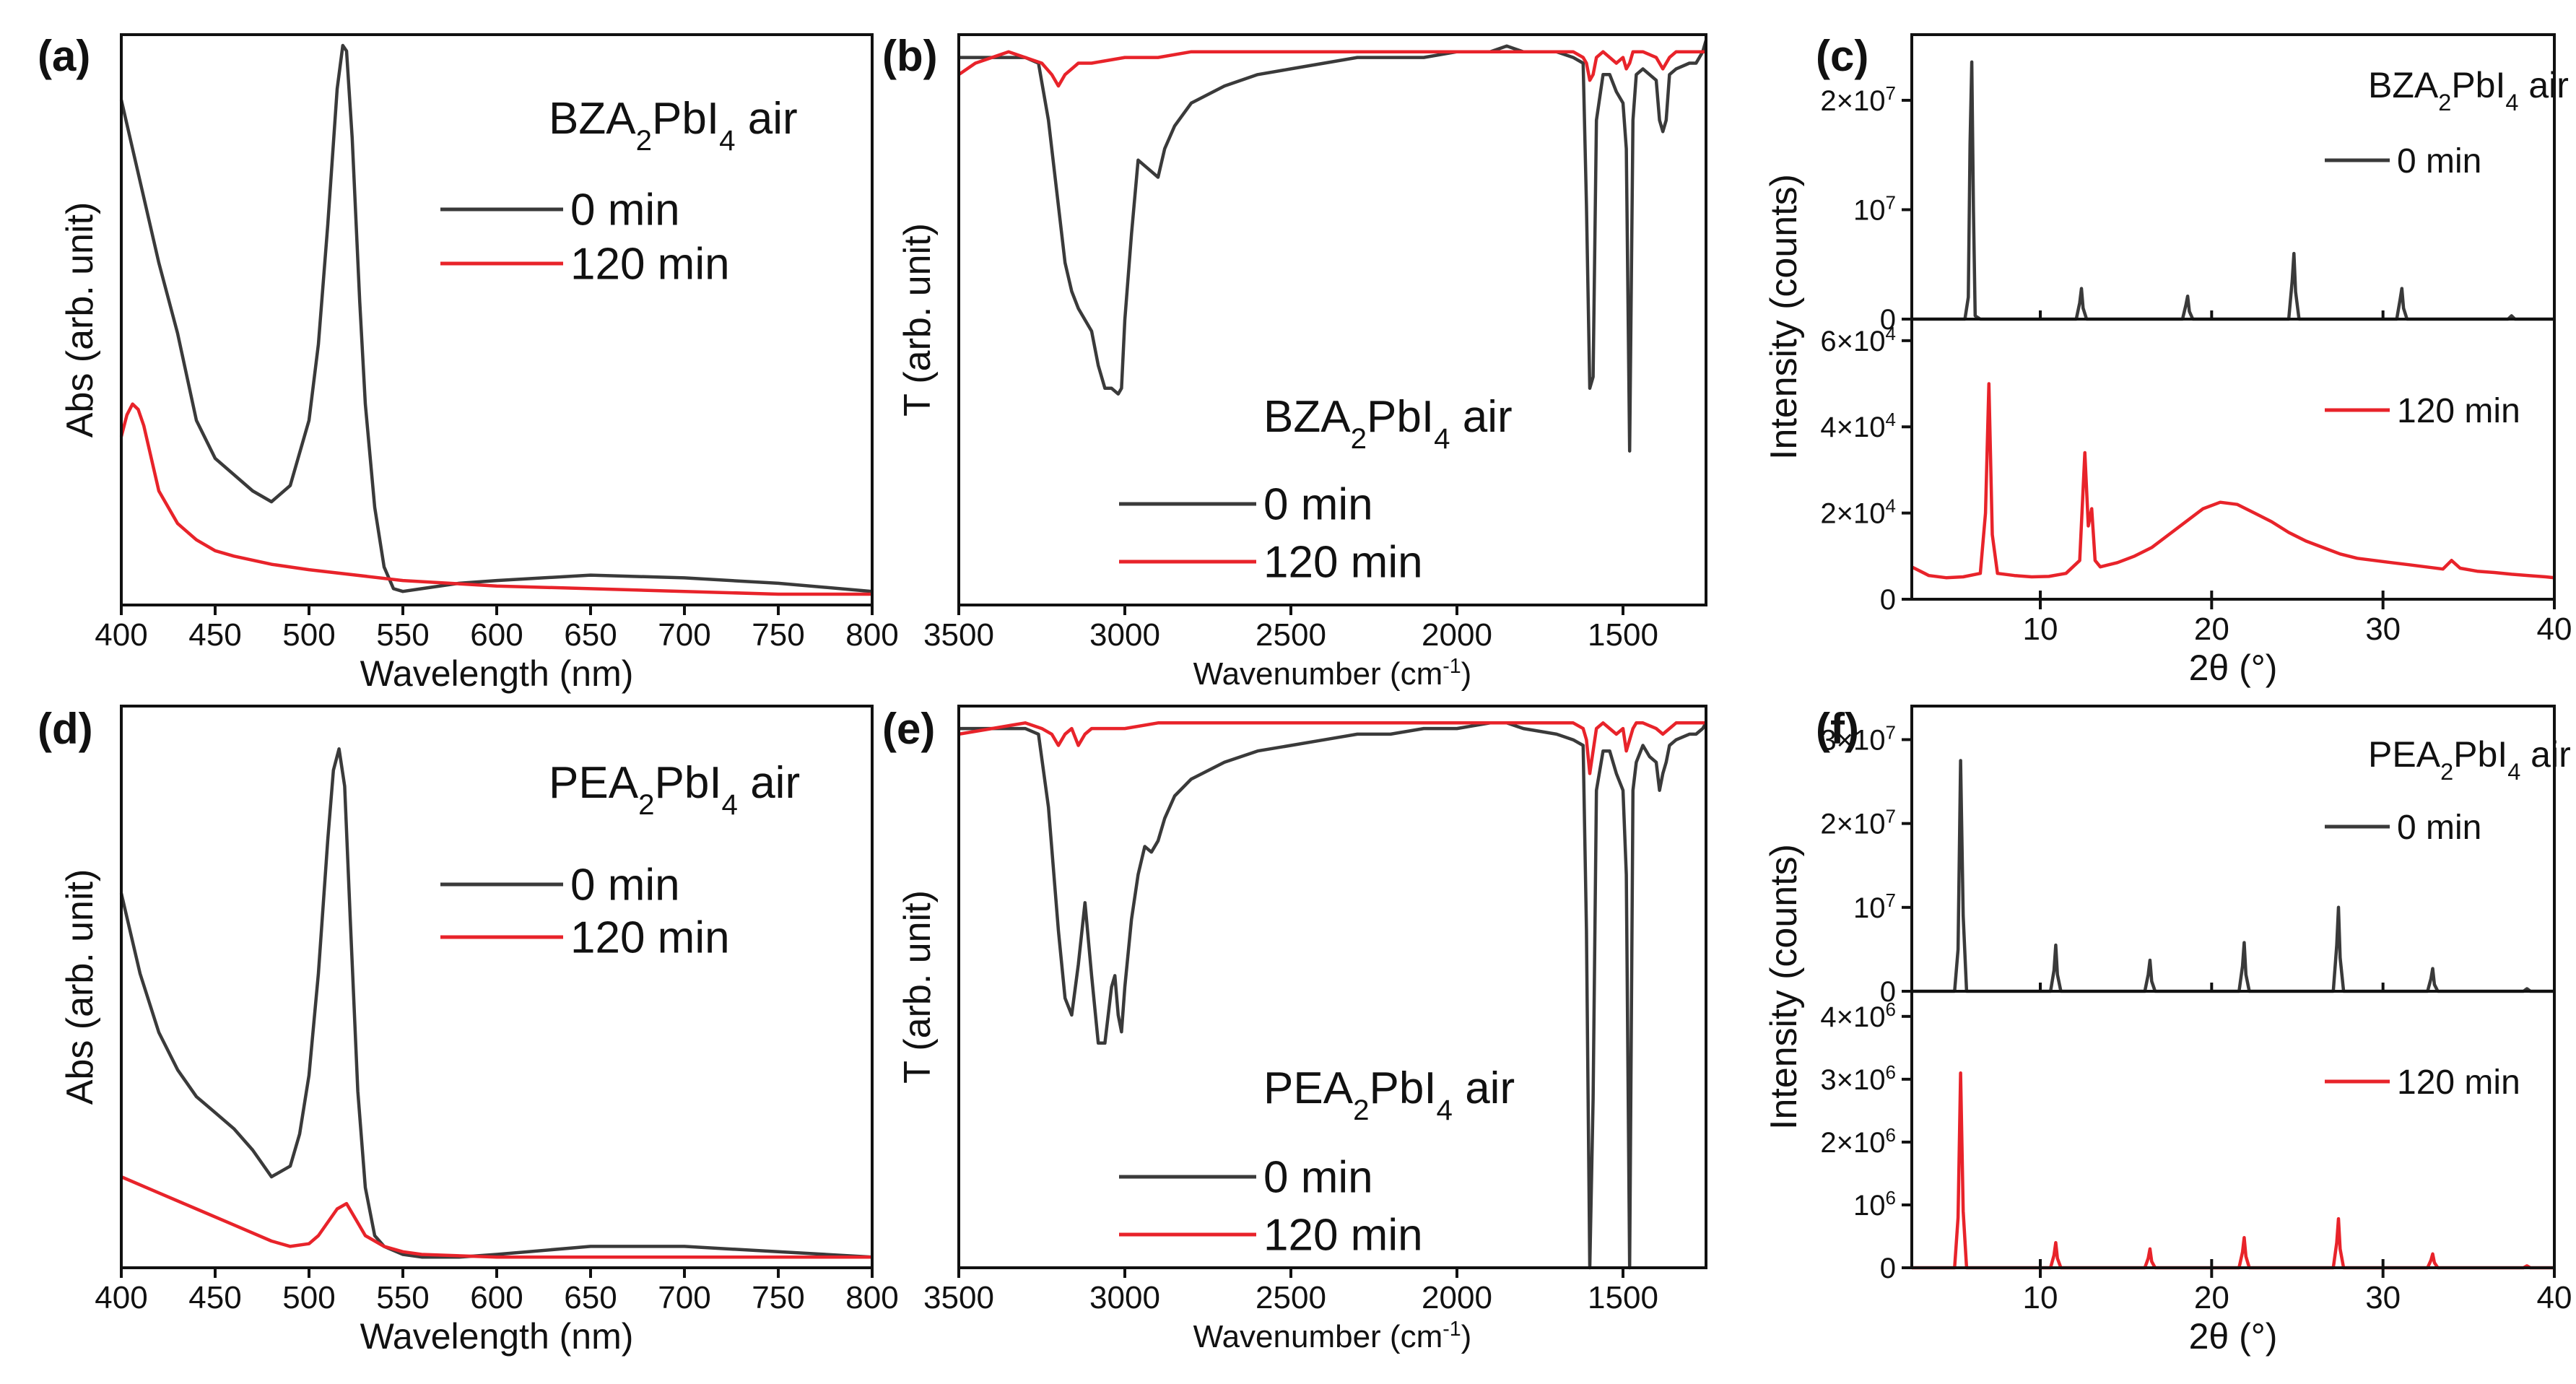 This screenshot has width=2576, height=1384. Describe the element at coordinates (1842, 56) in the screenshot. I see `panel-label: (c)` at that location.